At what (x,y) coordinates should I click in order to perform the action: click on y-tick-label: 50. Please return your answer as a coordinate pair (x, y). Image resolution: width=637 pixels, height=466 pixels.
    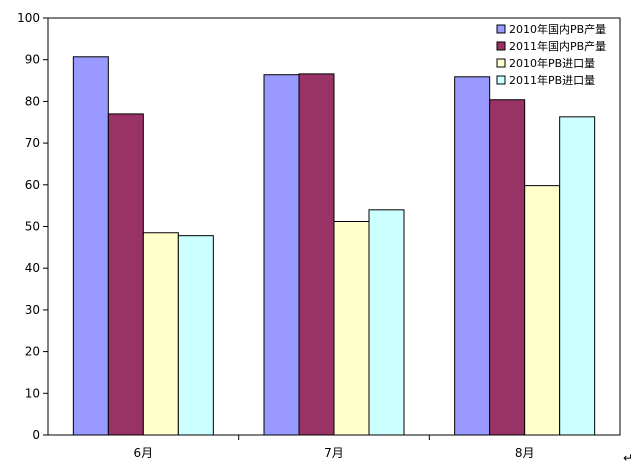
    Looking at the image, I should click on (32, 227).